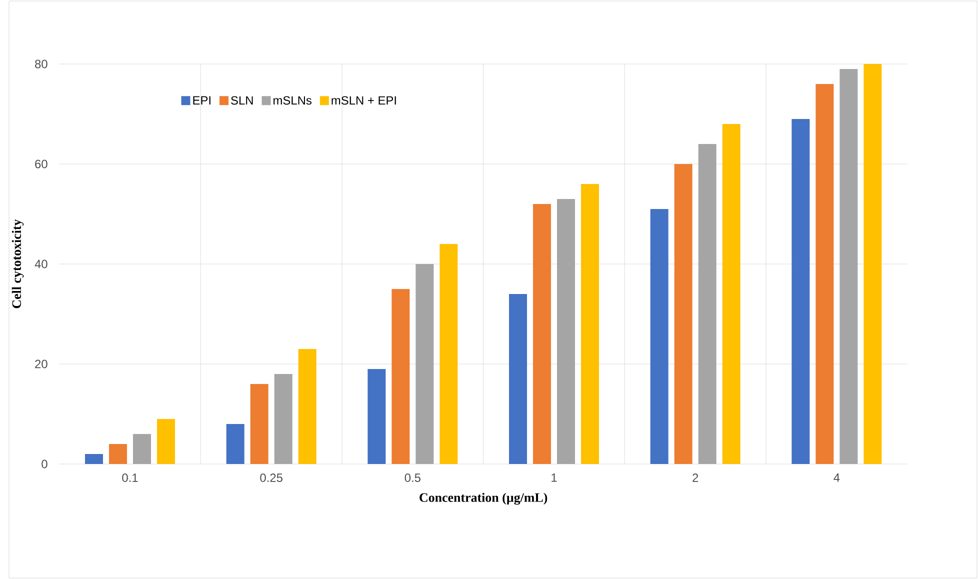 The image size is (978, 579). I want to click on y-tick-label: 60, so click(41, 164).